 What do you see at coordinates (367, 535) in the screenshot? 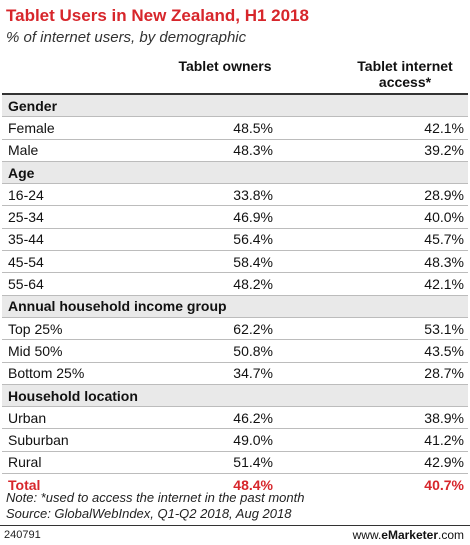
I see `brand-prefix: www.` at bounding box center [367, 535].